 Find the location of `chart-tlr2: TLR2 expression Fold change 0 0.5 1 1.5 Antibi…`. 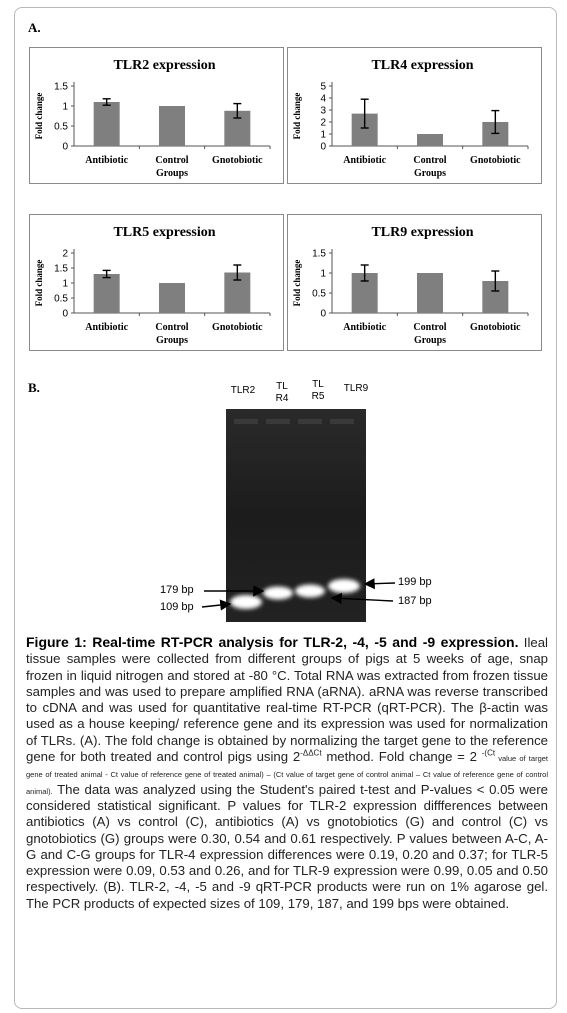

chart-tlr2: TLR2 expression Fold change 0 0.5 1 1.5 Antibi… is located at coordinates (156, 115).